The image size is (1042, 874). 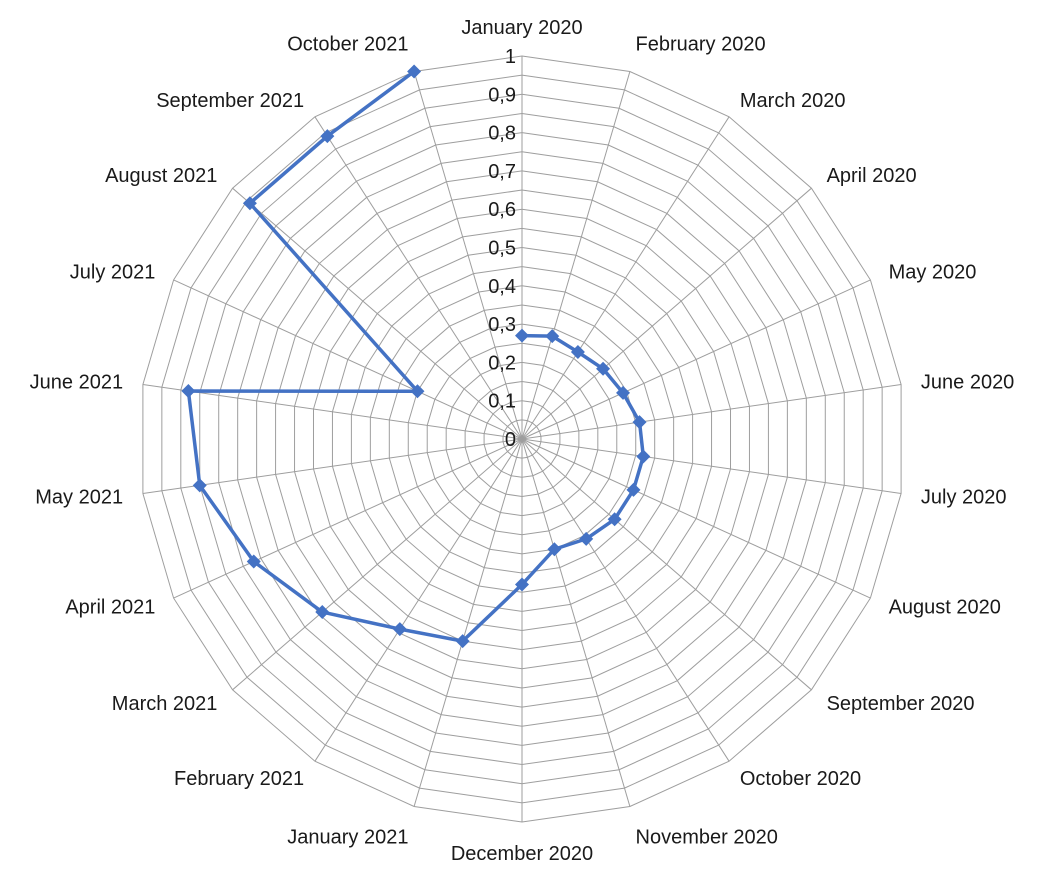 I want to click on category-label: February 2021, so click(x=239, y=779).